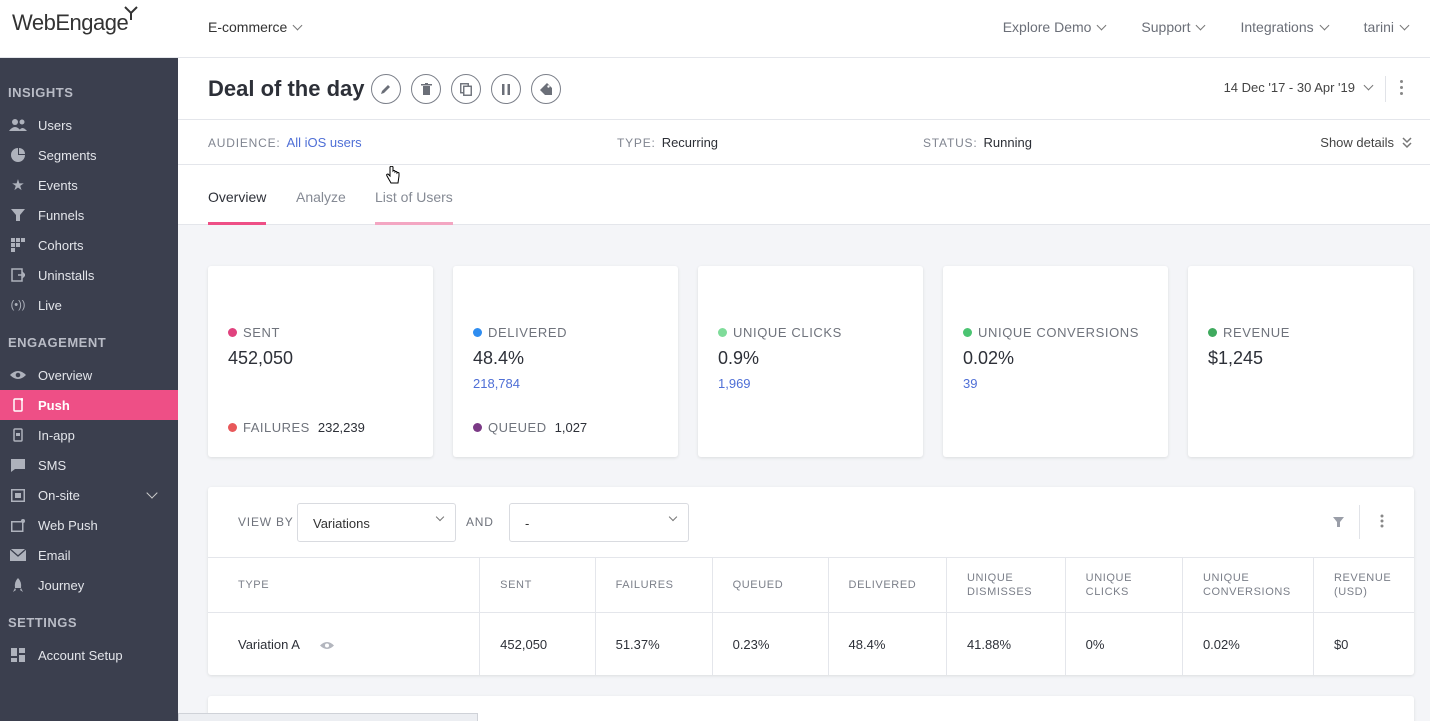 Image resolution: width=1430 pixels, height=721 pixels. What do you see at coordinates (770, 585) in the screenshot?
I see `column-header: QUEUED` at bounding box center [770, 585].